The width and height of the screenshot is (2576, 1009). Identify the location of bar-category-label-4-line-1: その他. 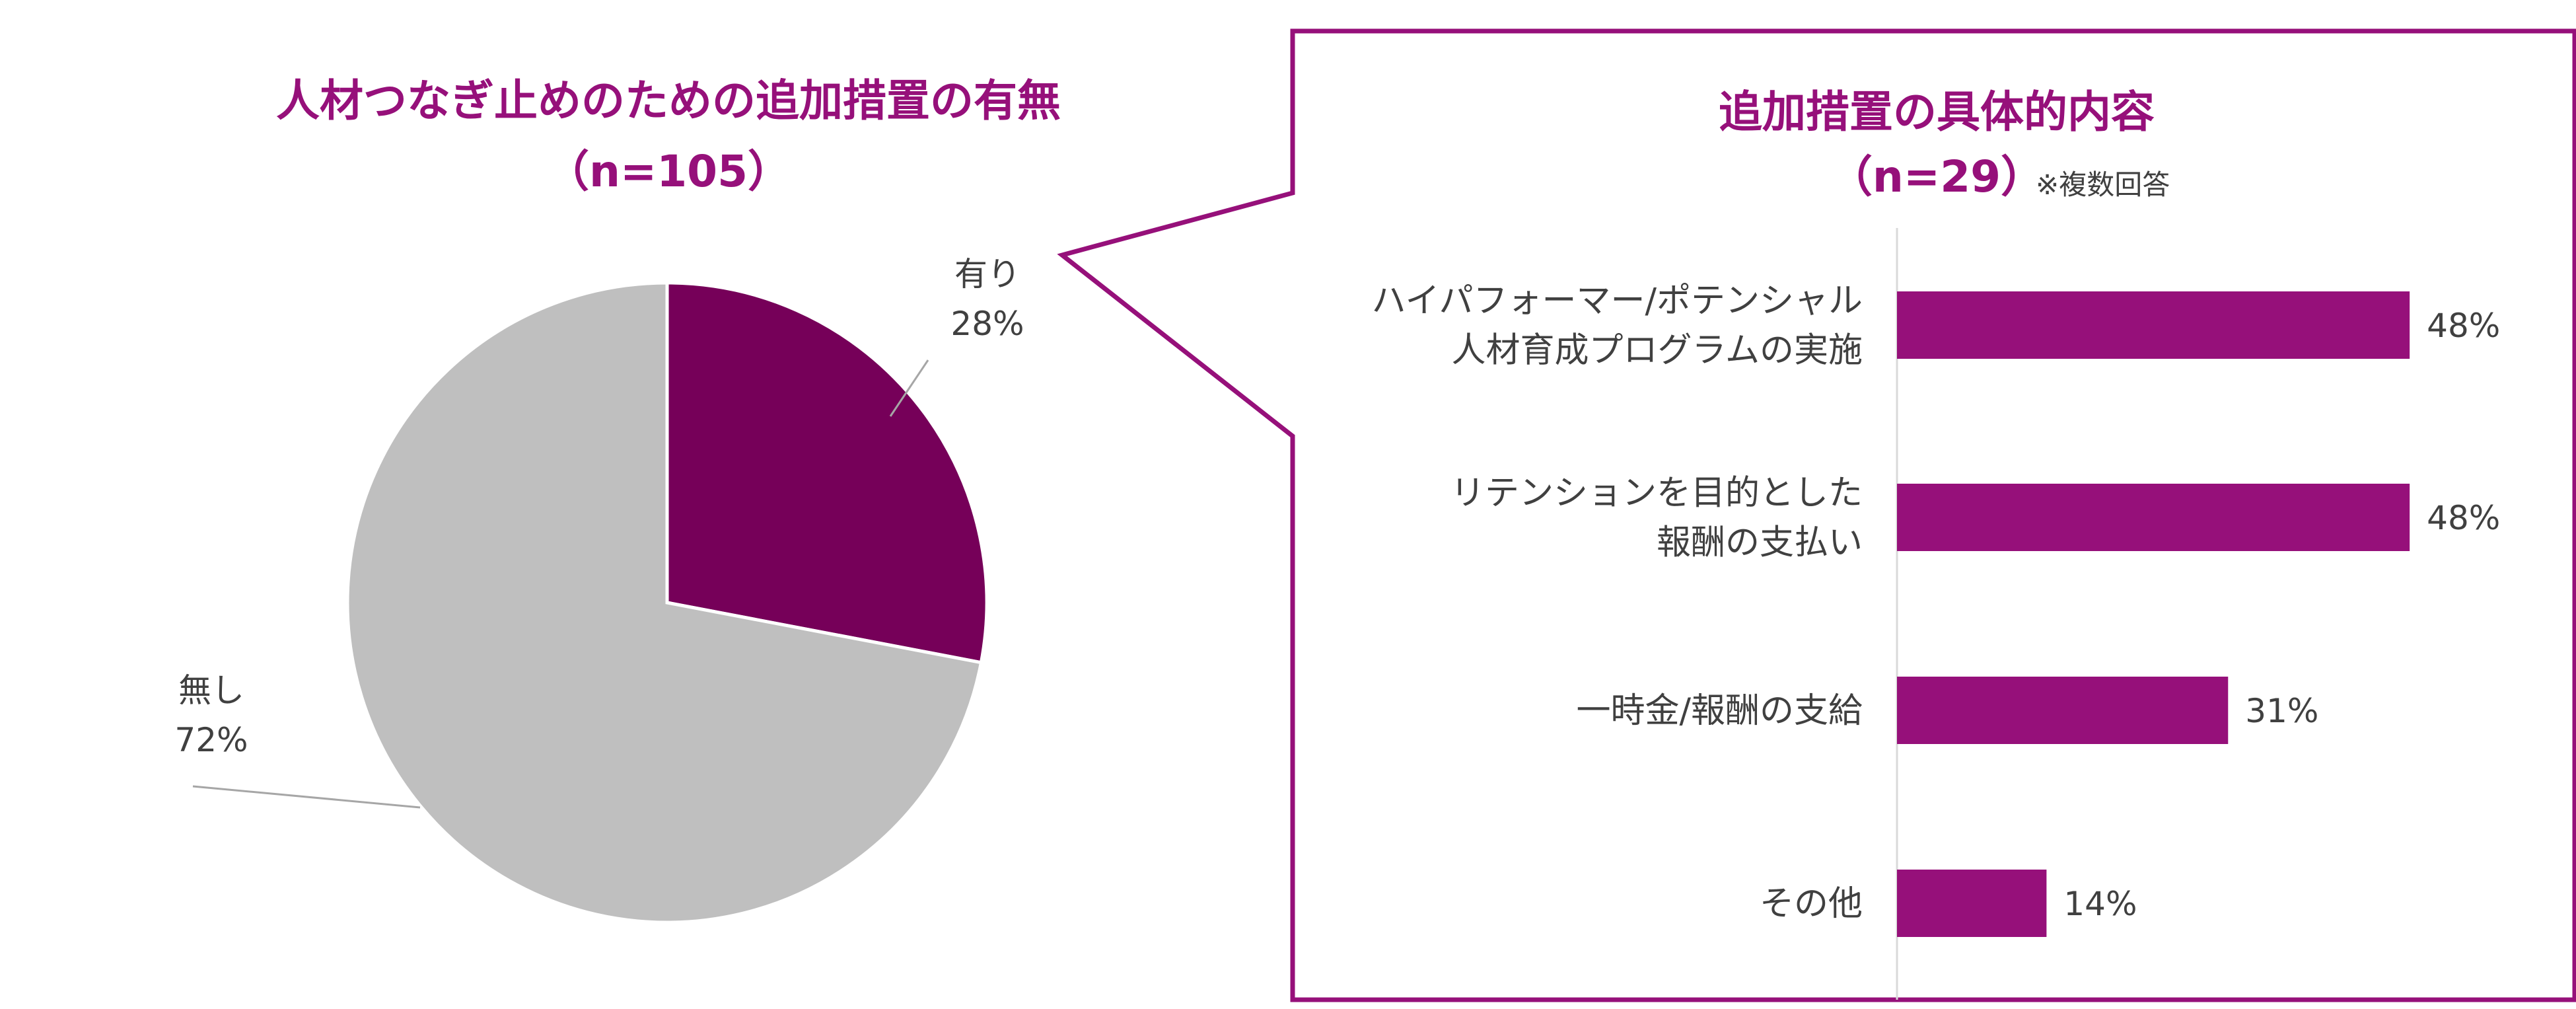
(1812, 904).